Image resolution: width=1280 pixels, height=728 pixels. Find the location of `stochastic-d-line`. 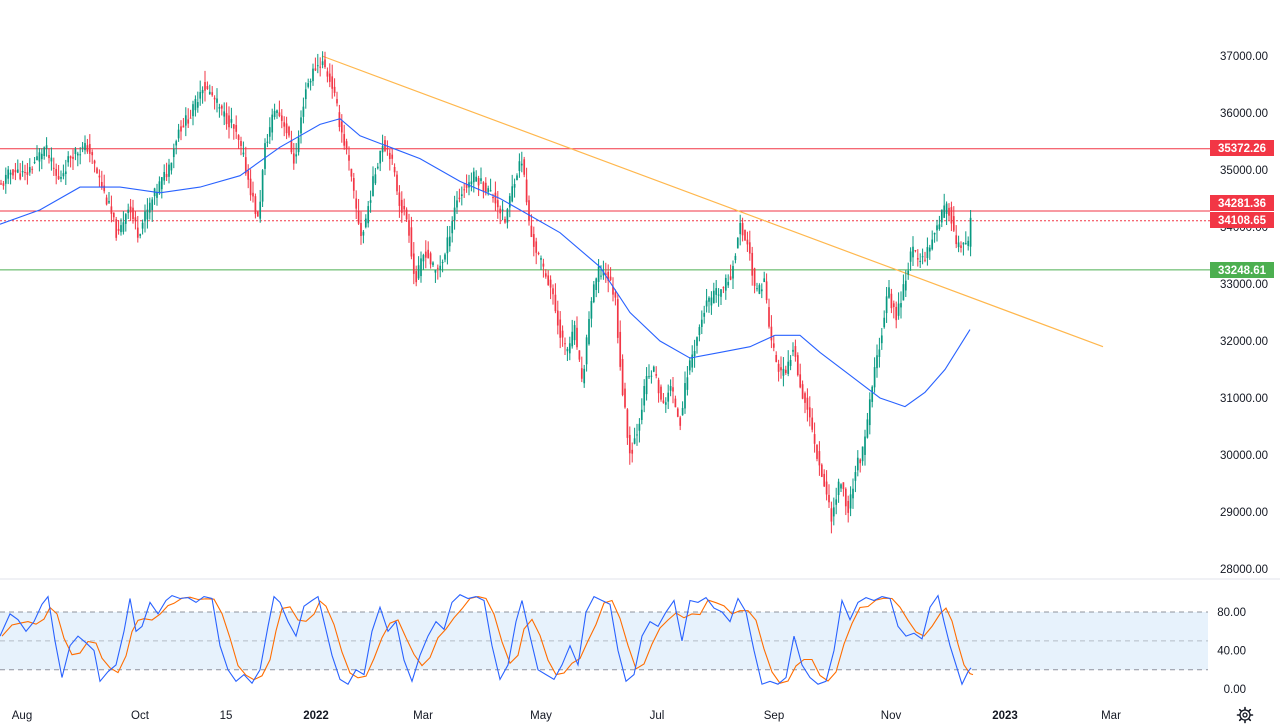

stochastic-d-line is located at coordinates (487, 640).